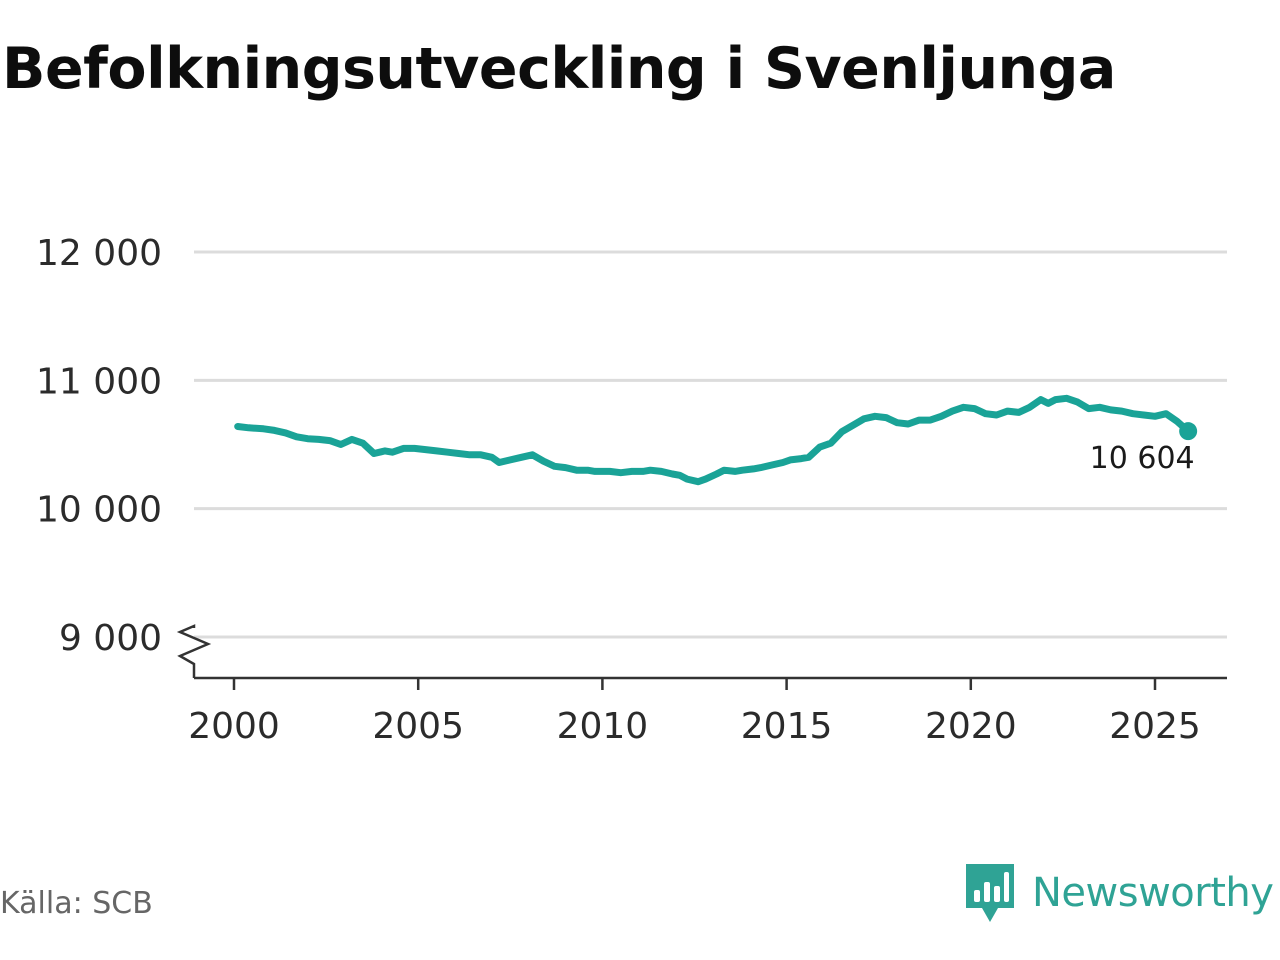 The image size is (1280, 960). Describe the element at coordinates (1188, 431) in the screenshot. I see `end-point-marker` at that location.